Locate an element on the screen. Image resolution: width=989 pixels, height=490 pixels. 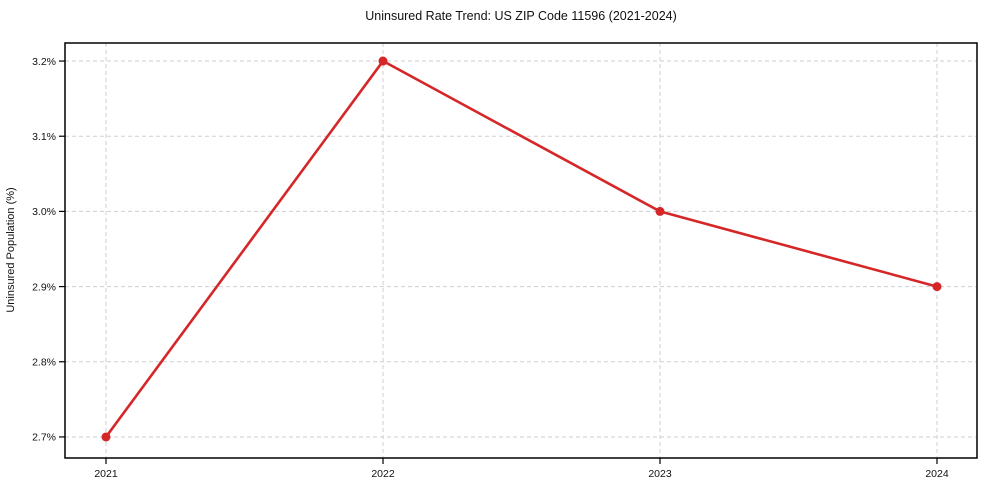
x-tick-label: 2024 is located at coordinates (937, 474).